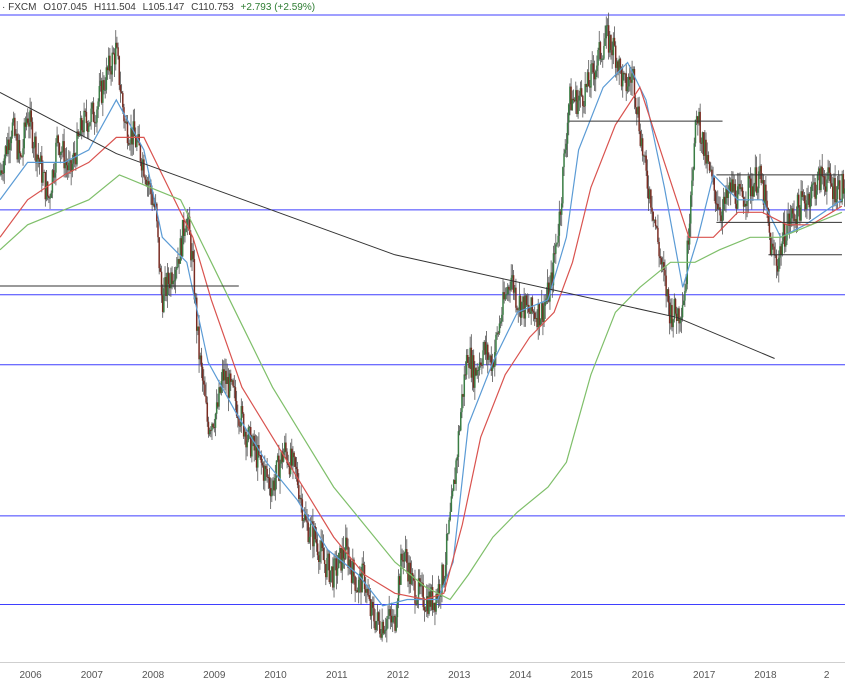 Image resolution: width=845 pixels, height=684 pixels. Describe the element at coordinates (520, 675) in the screenshot. I see `x-tick-label: 2014` at that location.